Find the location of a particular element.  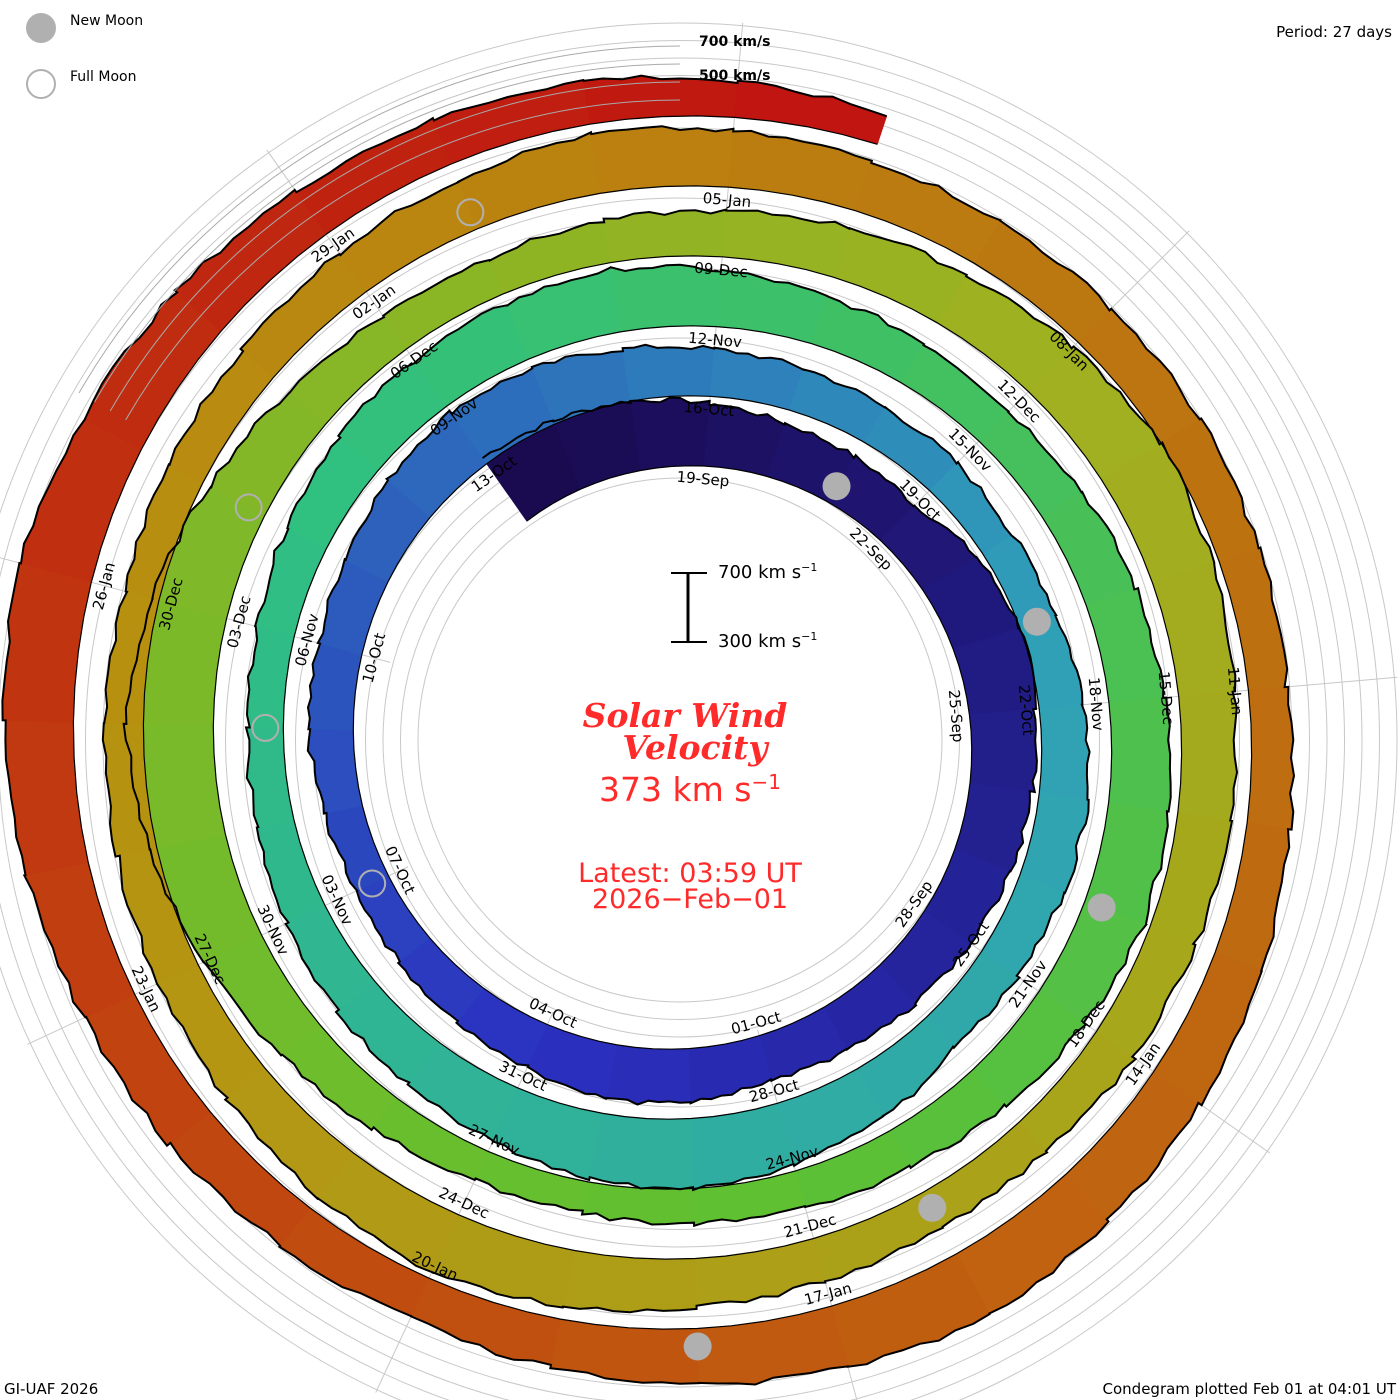

new-moon-legend-icon is located at coordinates (41, 28).